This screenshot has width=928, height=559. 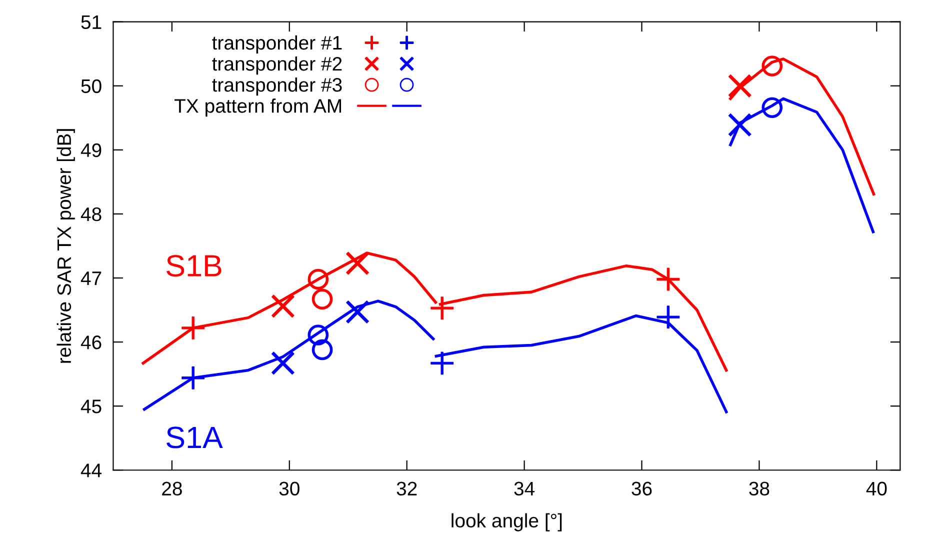 I want to click on y-tick-label: 50, so click(x=91, y=86).